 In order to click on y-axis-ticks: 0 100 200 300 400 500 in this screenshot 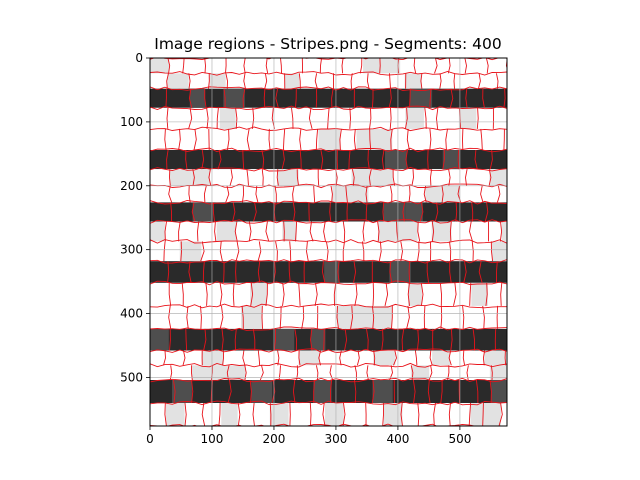, I will do `click(135, 217)`.